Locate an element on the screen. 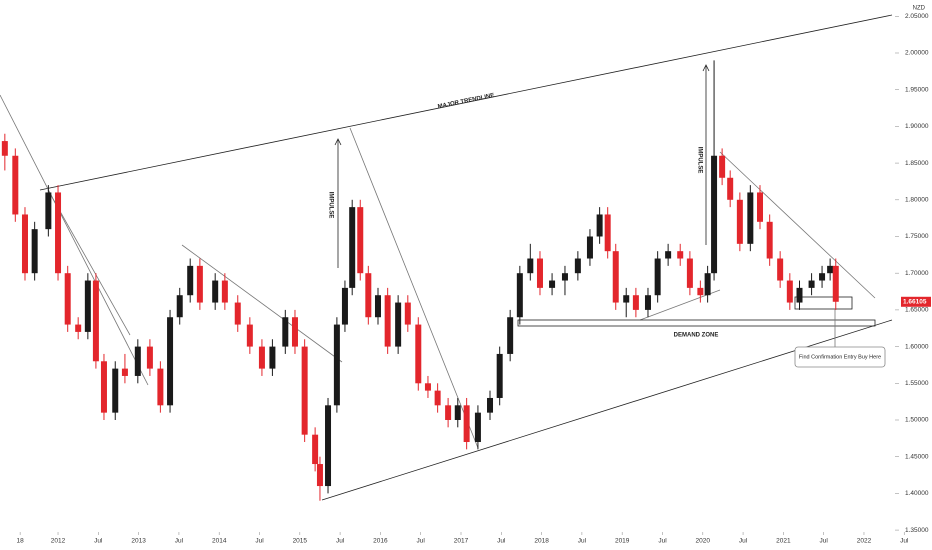 Image resolution: width=932 pixels, height=550 pixels. entry-box is located at coordinates (823, 303).